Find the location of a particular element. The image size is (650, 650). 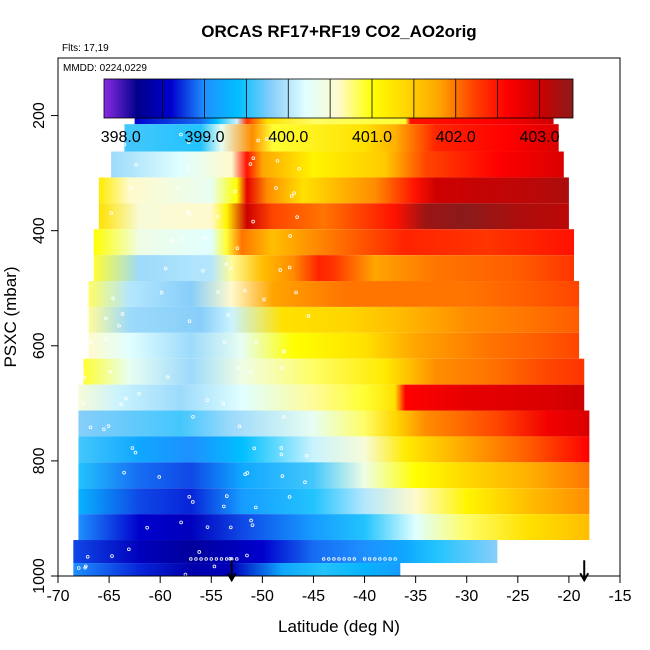

x-tick-label: -20 is located at coordinates (568, 596).